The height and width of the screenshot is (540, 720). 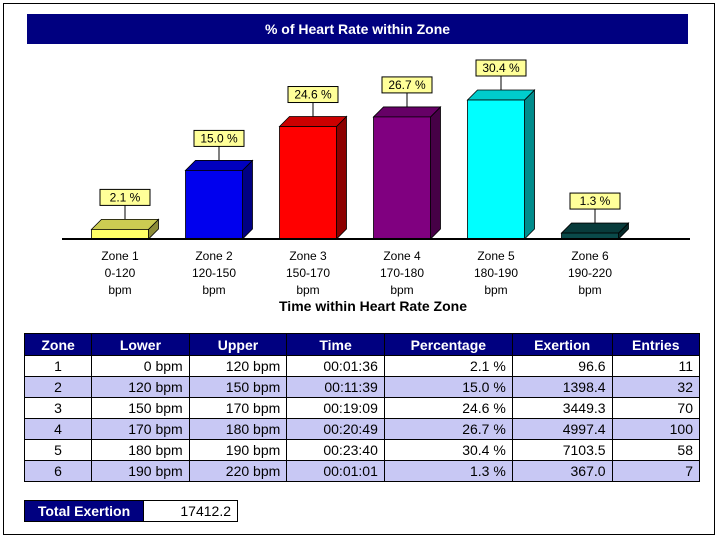 What do you see at coordinates (238, 471) in the screenshot?
I see `table-cell: 220 bpm` at bounding box center [238, 471].